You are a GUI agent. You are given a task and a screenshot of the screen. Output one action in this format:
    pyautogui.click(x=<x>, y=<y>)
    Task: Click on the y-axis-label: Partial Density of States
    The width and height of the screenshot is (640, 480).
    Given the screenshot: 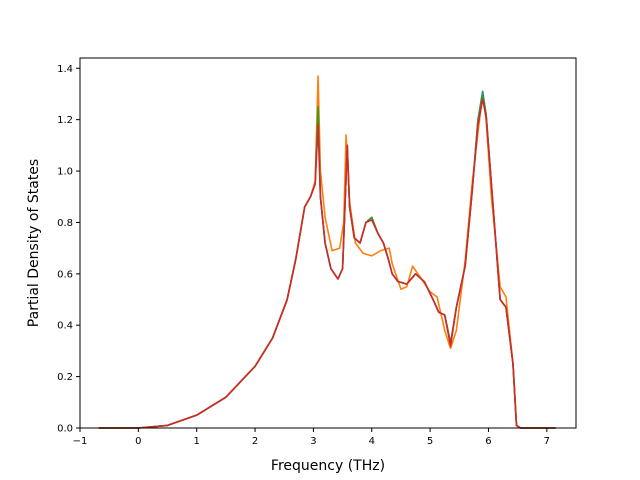 What is the action you would take?
    pyautogui.click(x=34, y=243)
    